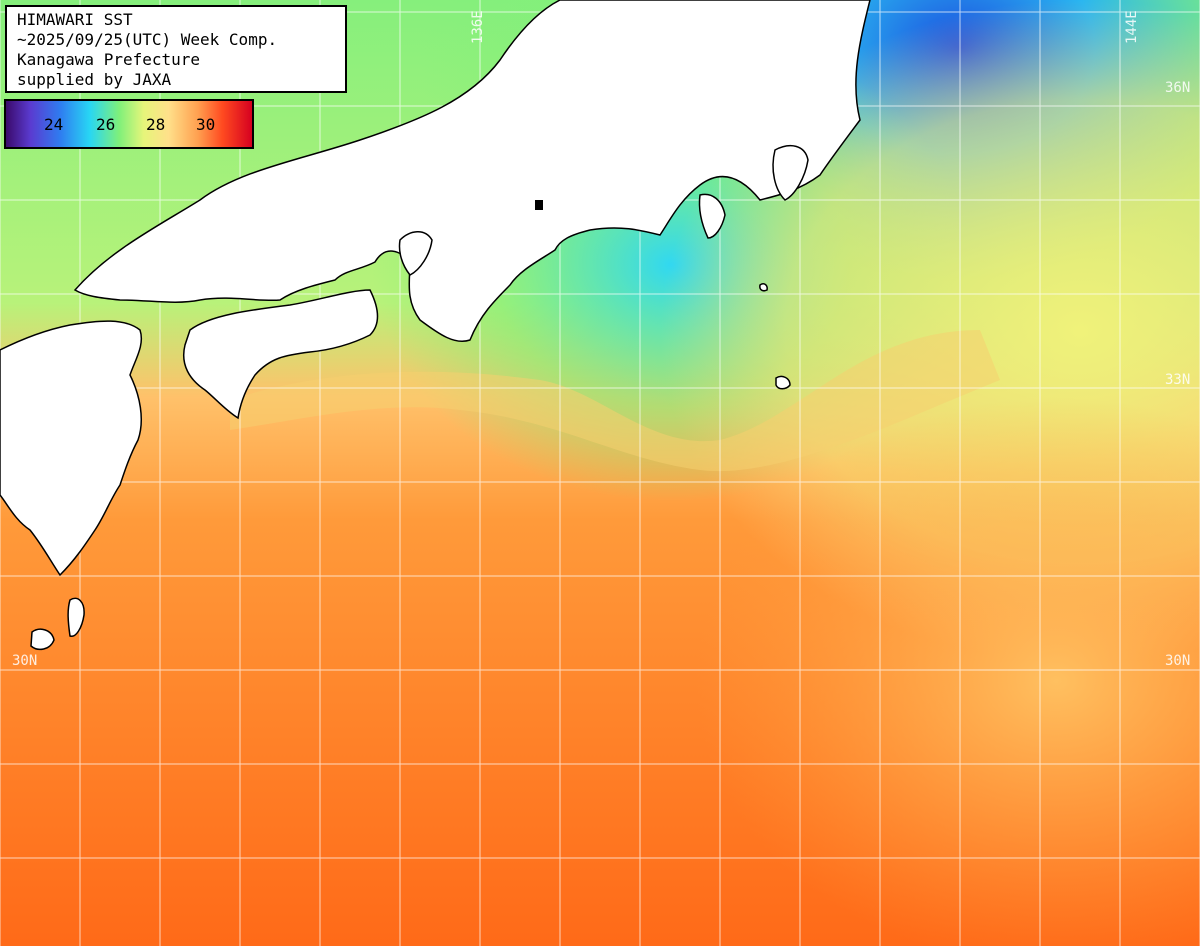  Describe the element at coordinates (790, 172) in the screenshot. I see `boso-peninsula` at that location.